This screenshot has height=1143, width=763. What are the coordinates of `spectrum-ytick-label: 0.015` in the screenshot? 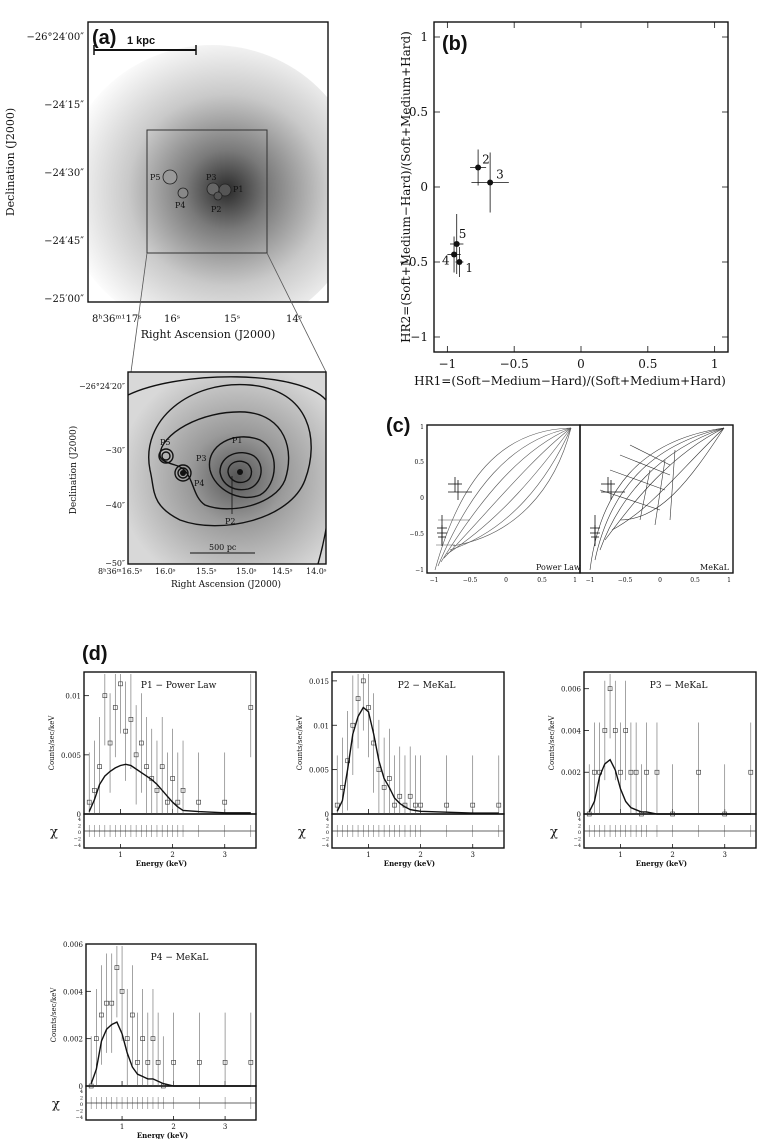 It's located at (319, 682).